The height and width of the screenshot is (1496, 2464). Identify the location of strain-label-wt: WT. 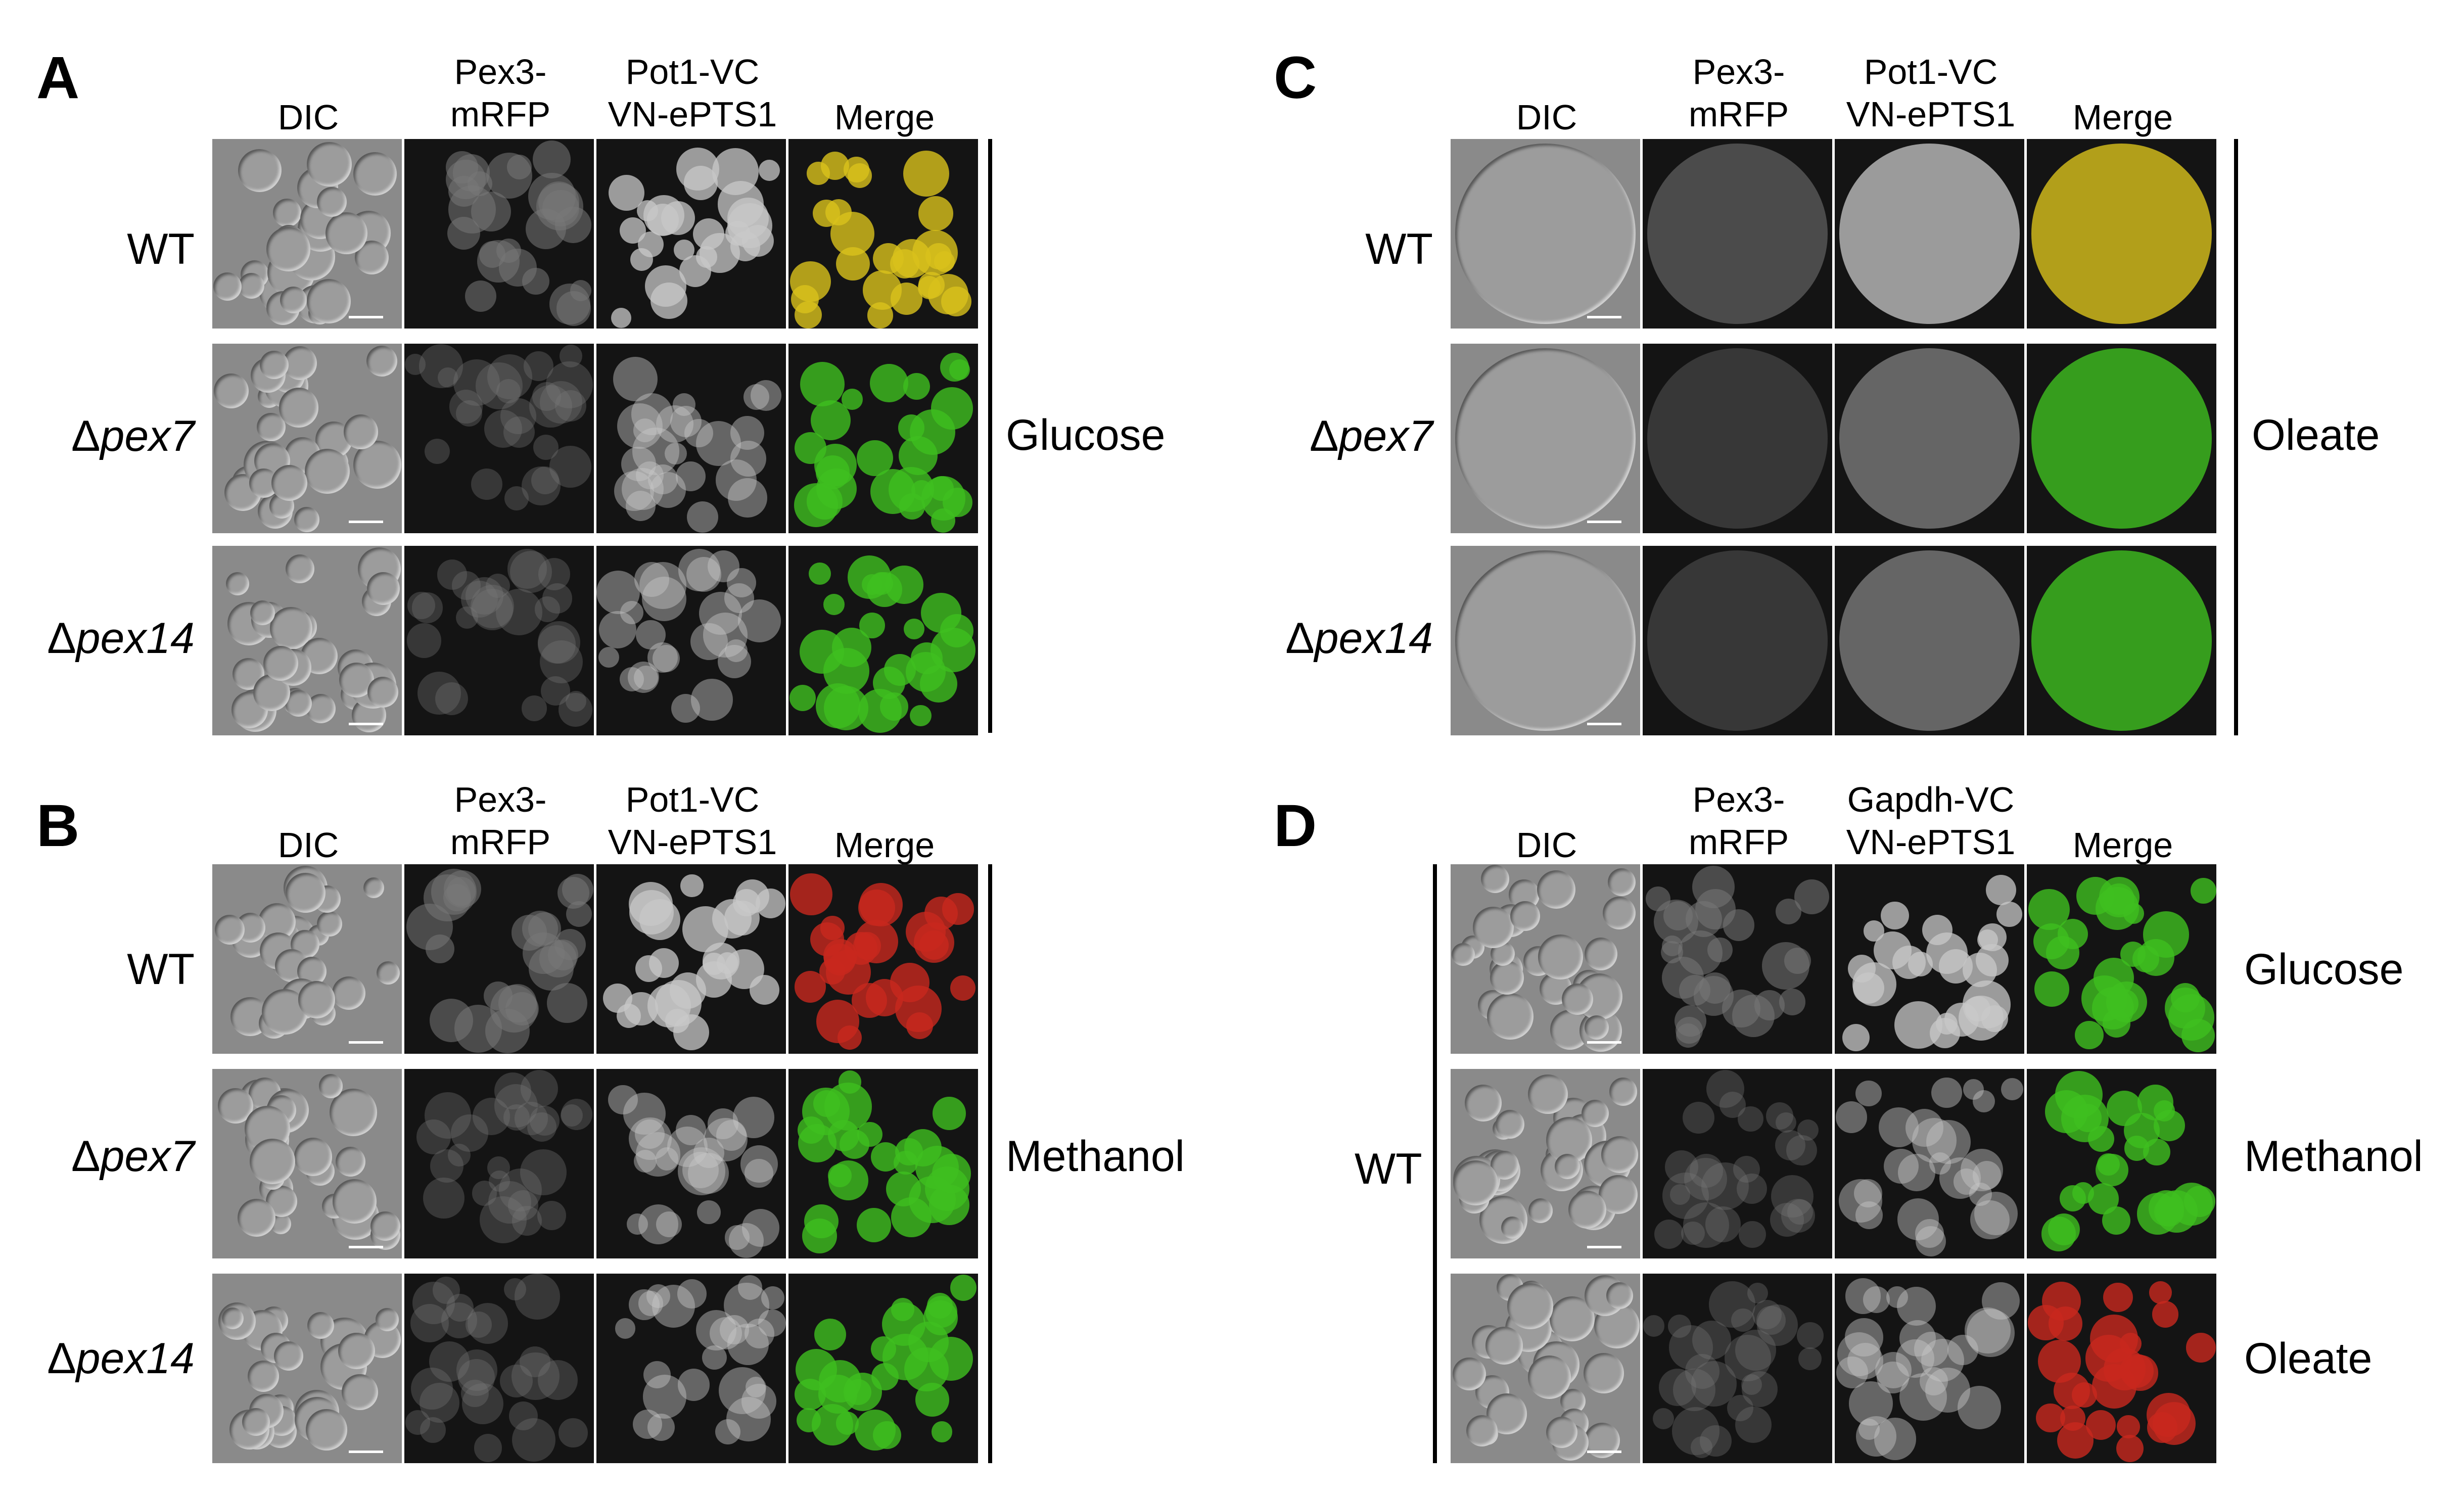
(1388, 1169).